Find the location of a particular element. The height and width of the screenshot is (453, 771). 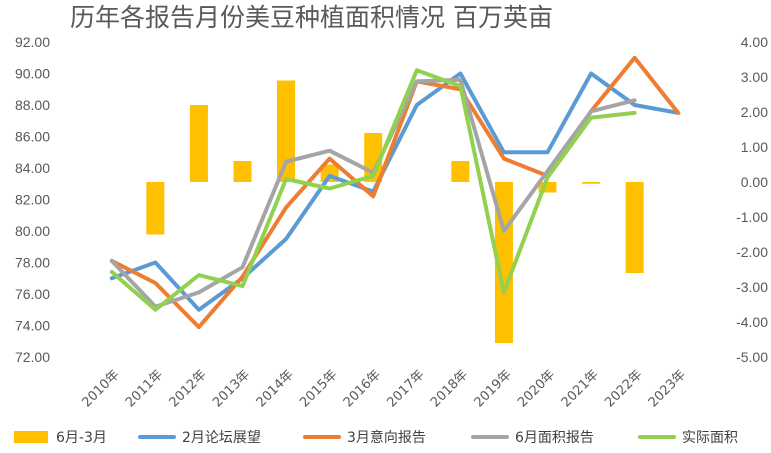

right-tick-label: 0.00 is located at coordinates (754, 182).